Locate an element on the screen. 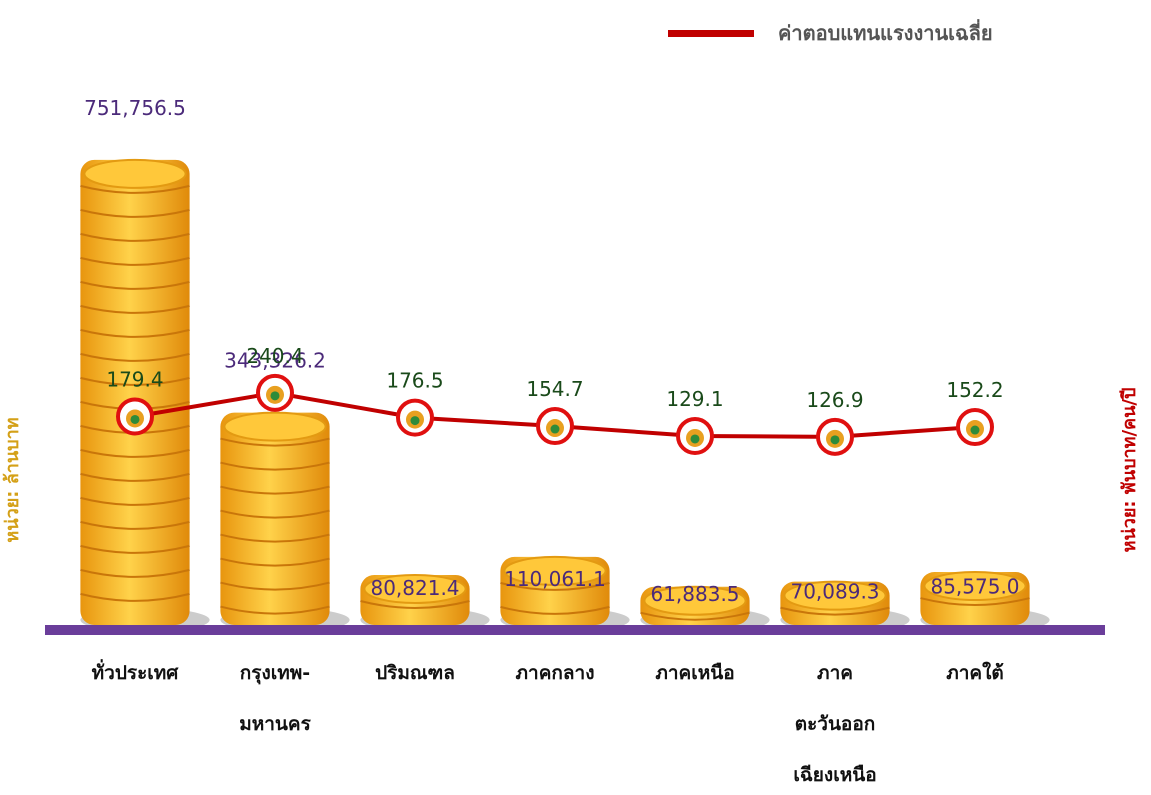 This screenshot has height=795, width=1151. x-tick-label: ภาคใต้ is located at coordinates (975, 673).